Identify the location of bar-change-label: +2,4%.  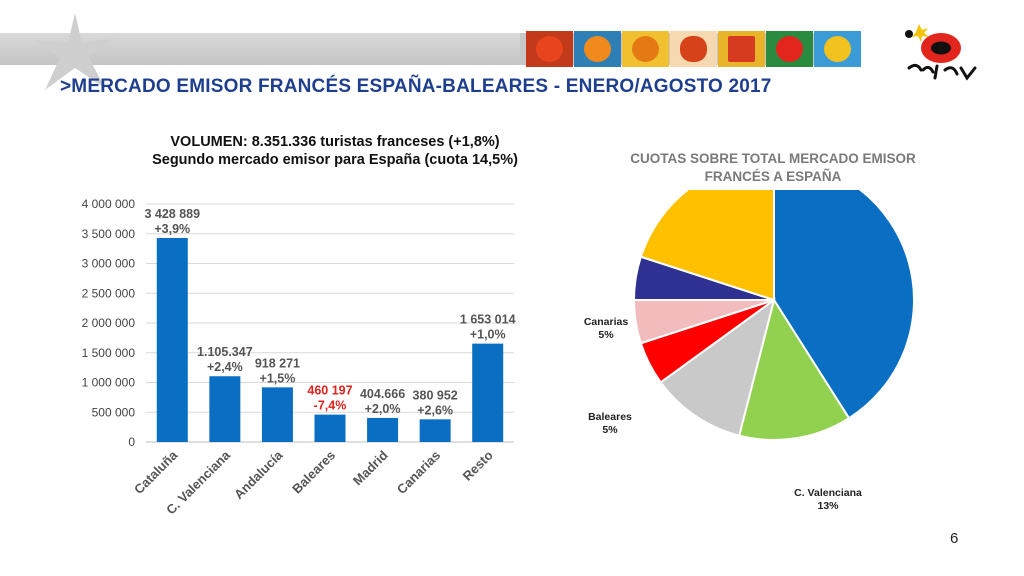
(225, 367).